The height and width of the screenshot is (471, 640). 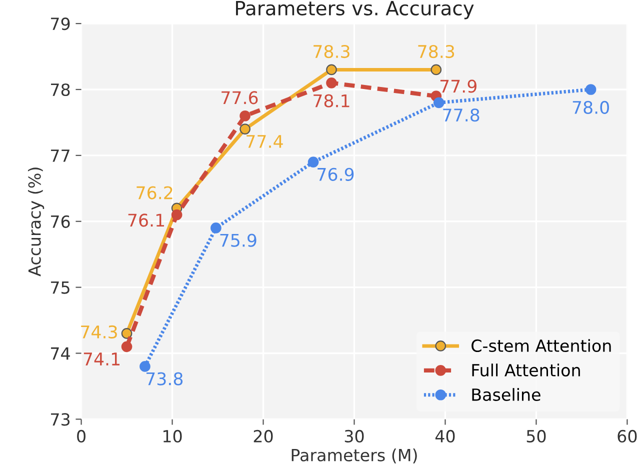 I want to click on x-tick-label: 10, so click(x=172, y=436).